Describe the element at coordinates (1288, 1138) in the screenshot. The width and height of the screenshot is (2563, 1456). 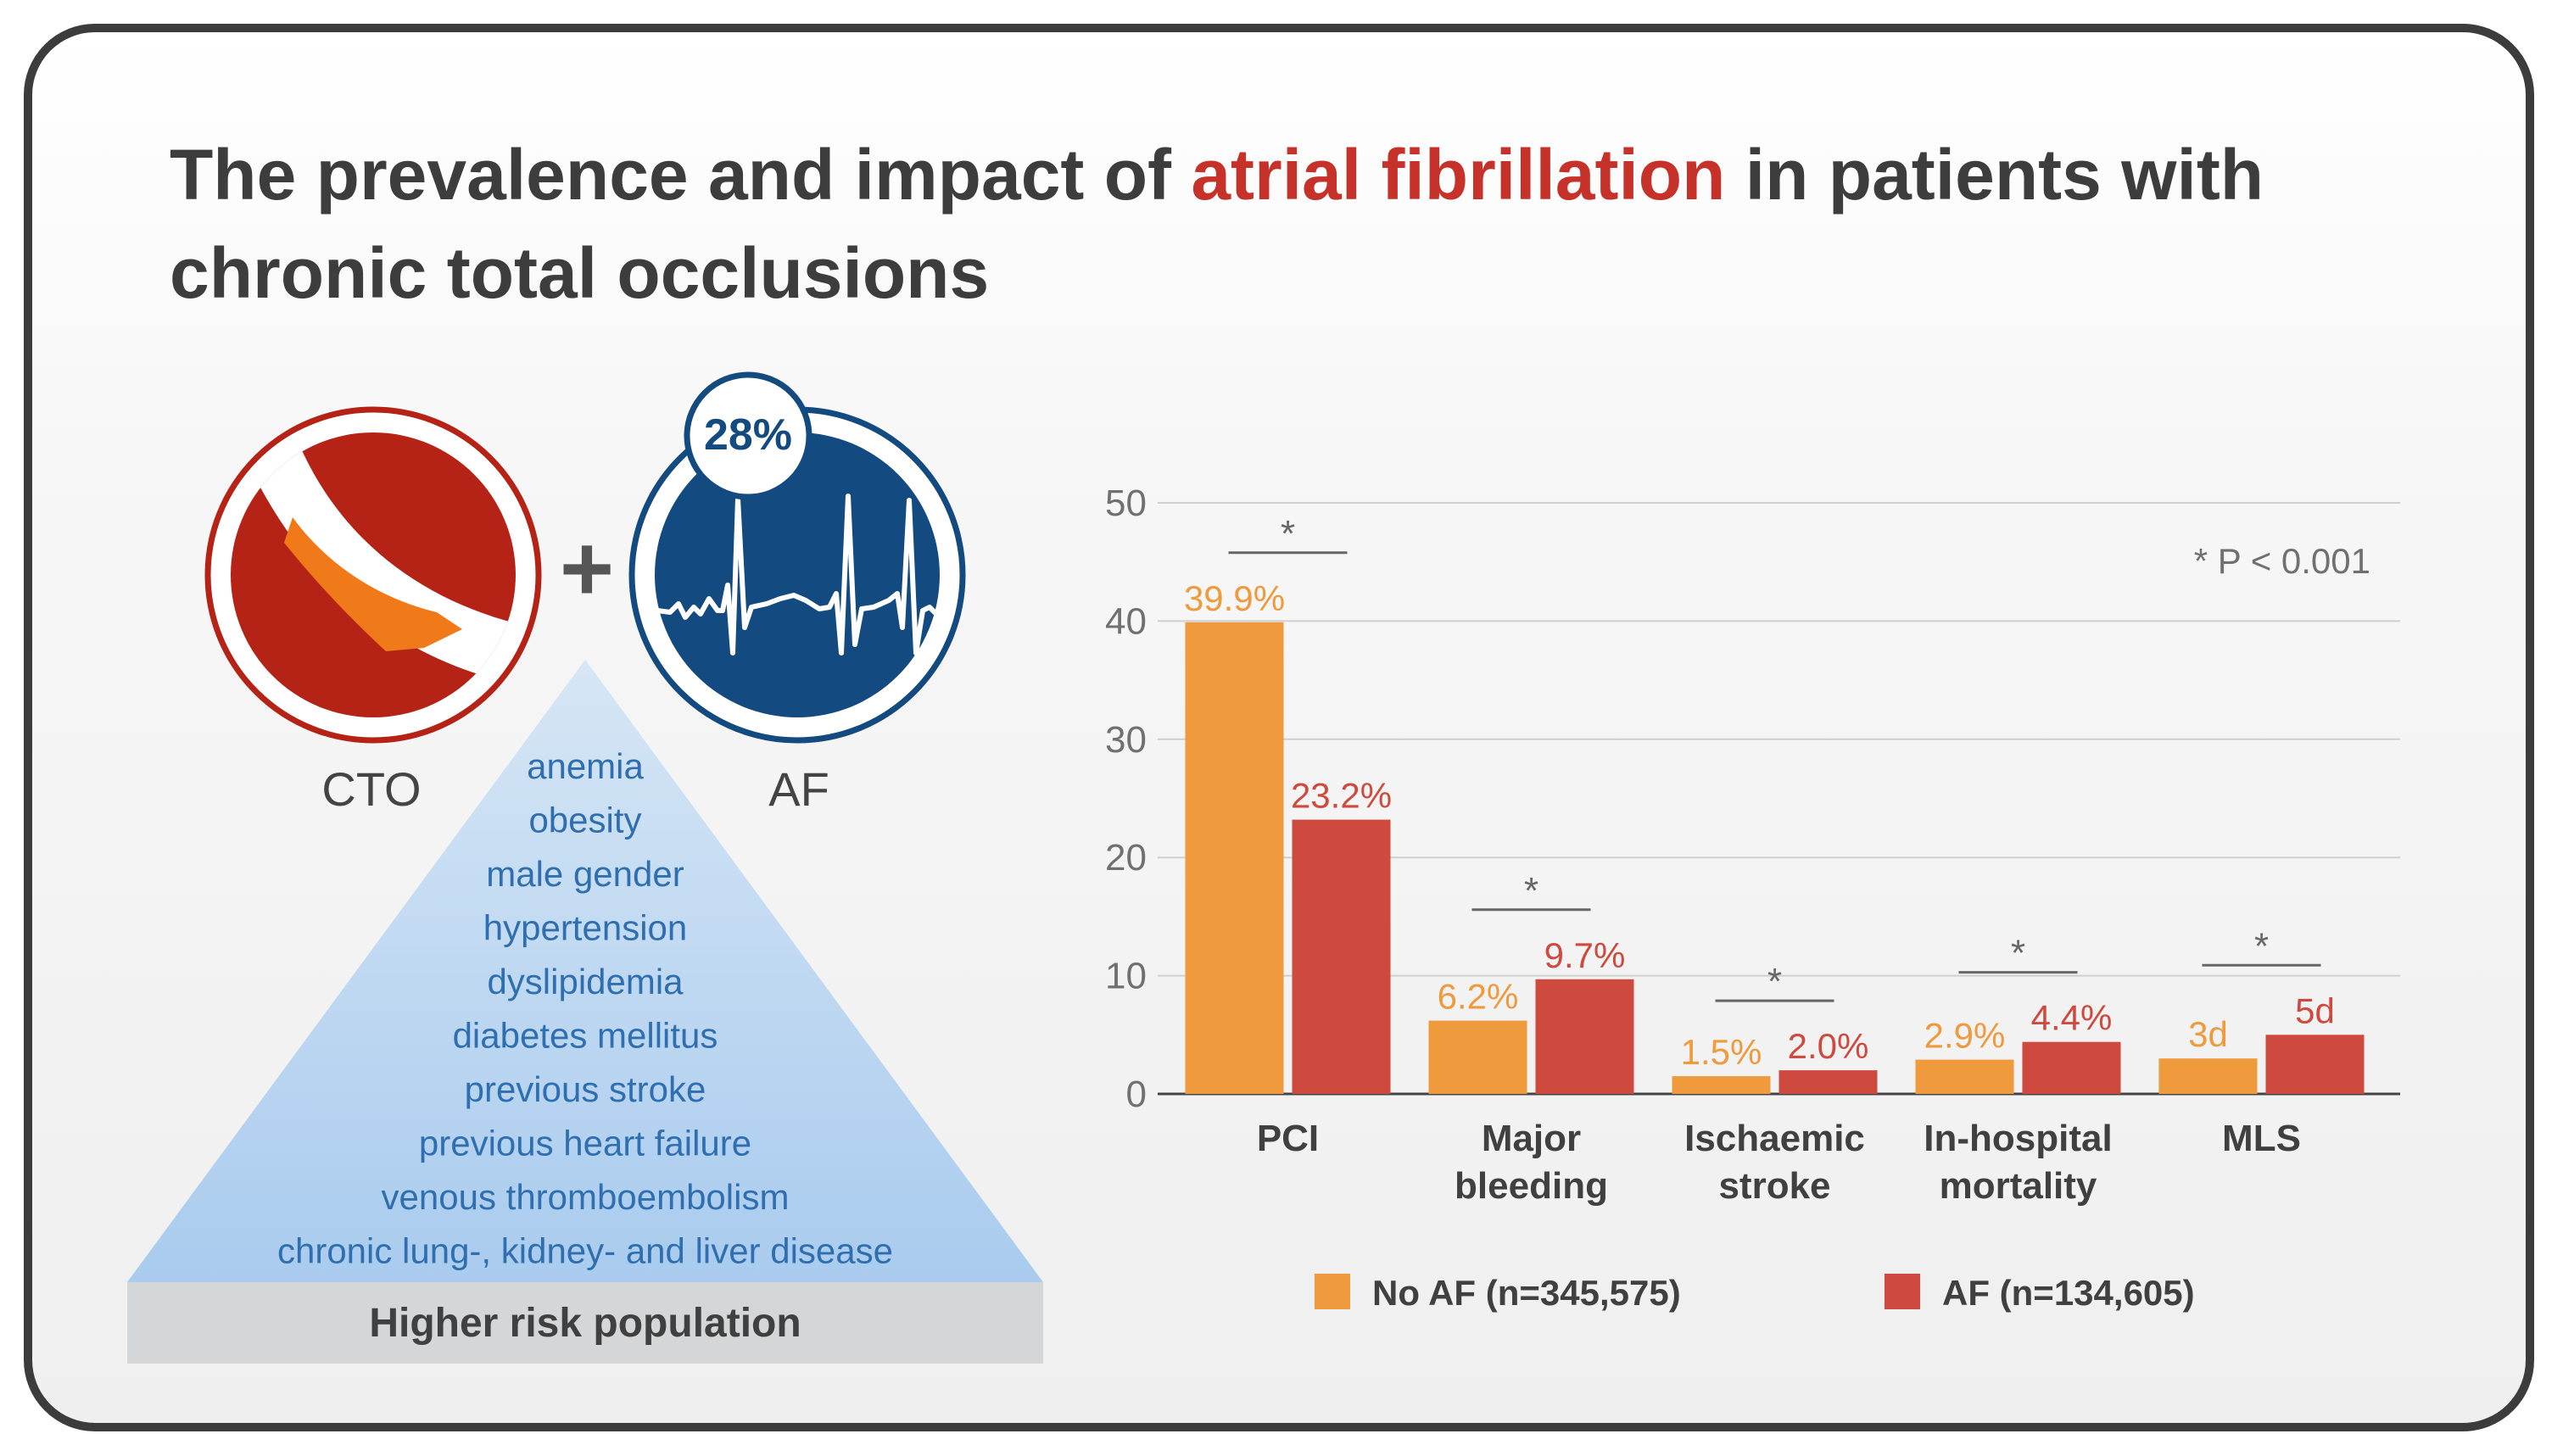
I see `x-category-label: PCI` at that location.